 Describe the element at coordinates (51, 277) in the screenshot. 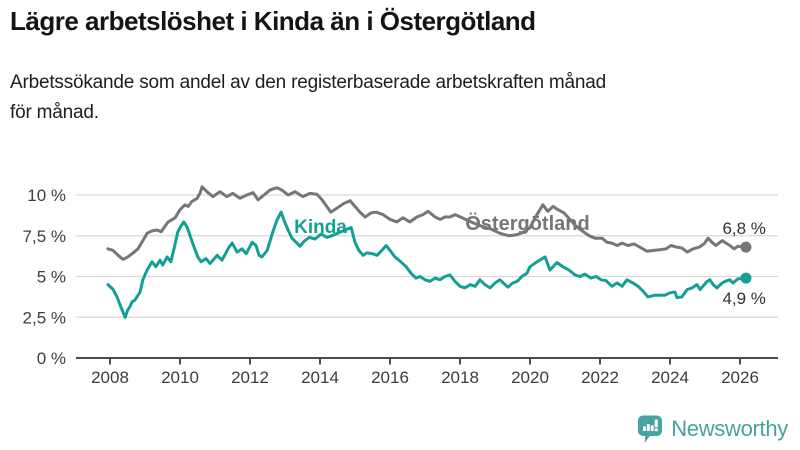

I see `y-axis-tick-label: 5 %` at that location.